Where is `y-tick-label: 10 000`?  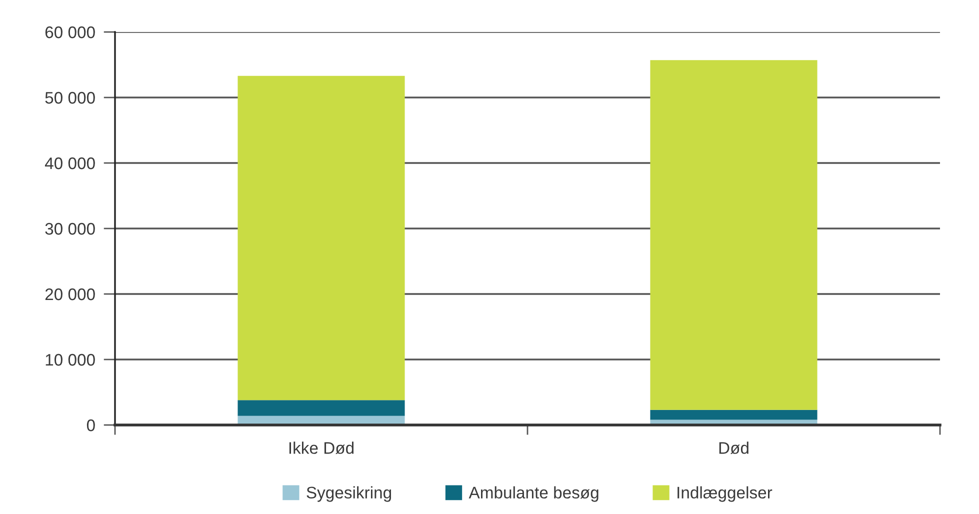 y-tick-label: 10 000 is located at coordinates (70, 360).